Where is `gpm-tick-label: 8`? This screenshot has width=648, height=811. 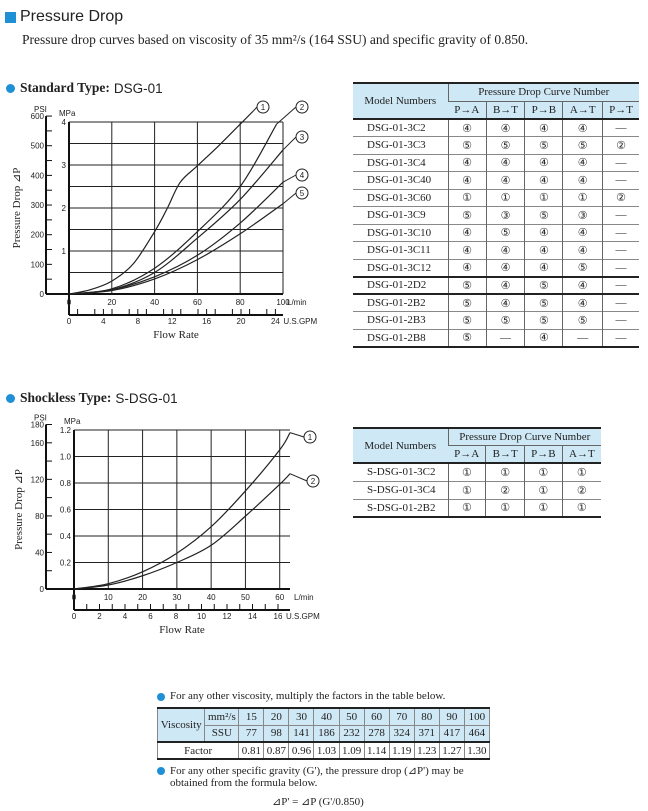 gpm-tick-label: 8 is located at coordinates (138, 321).